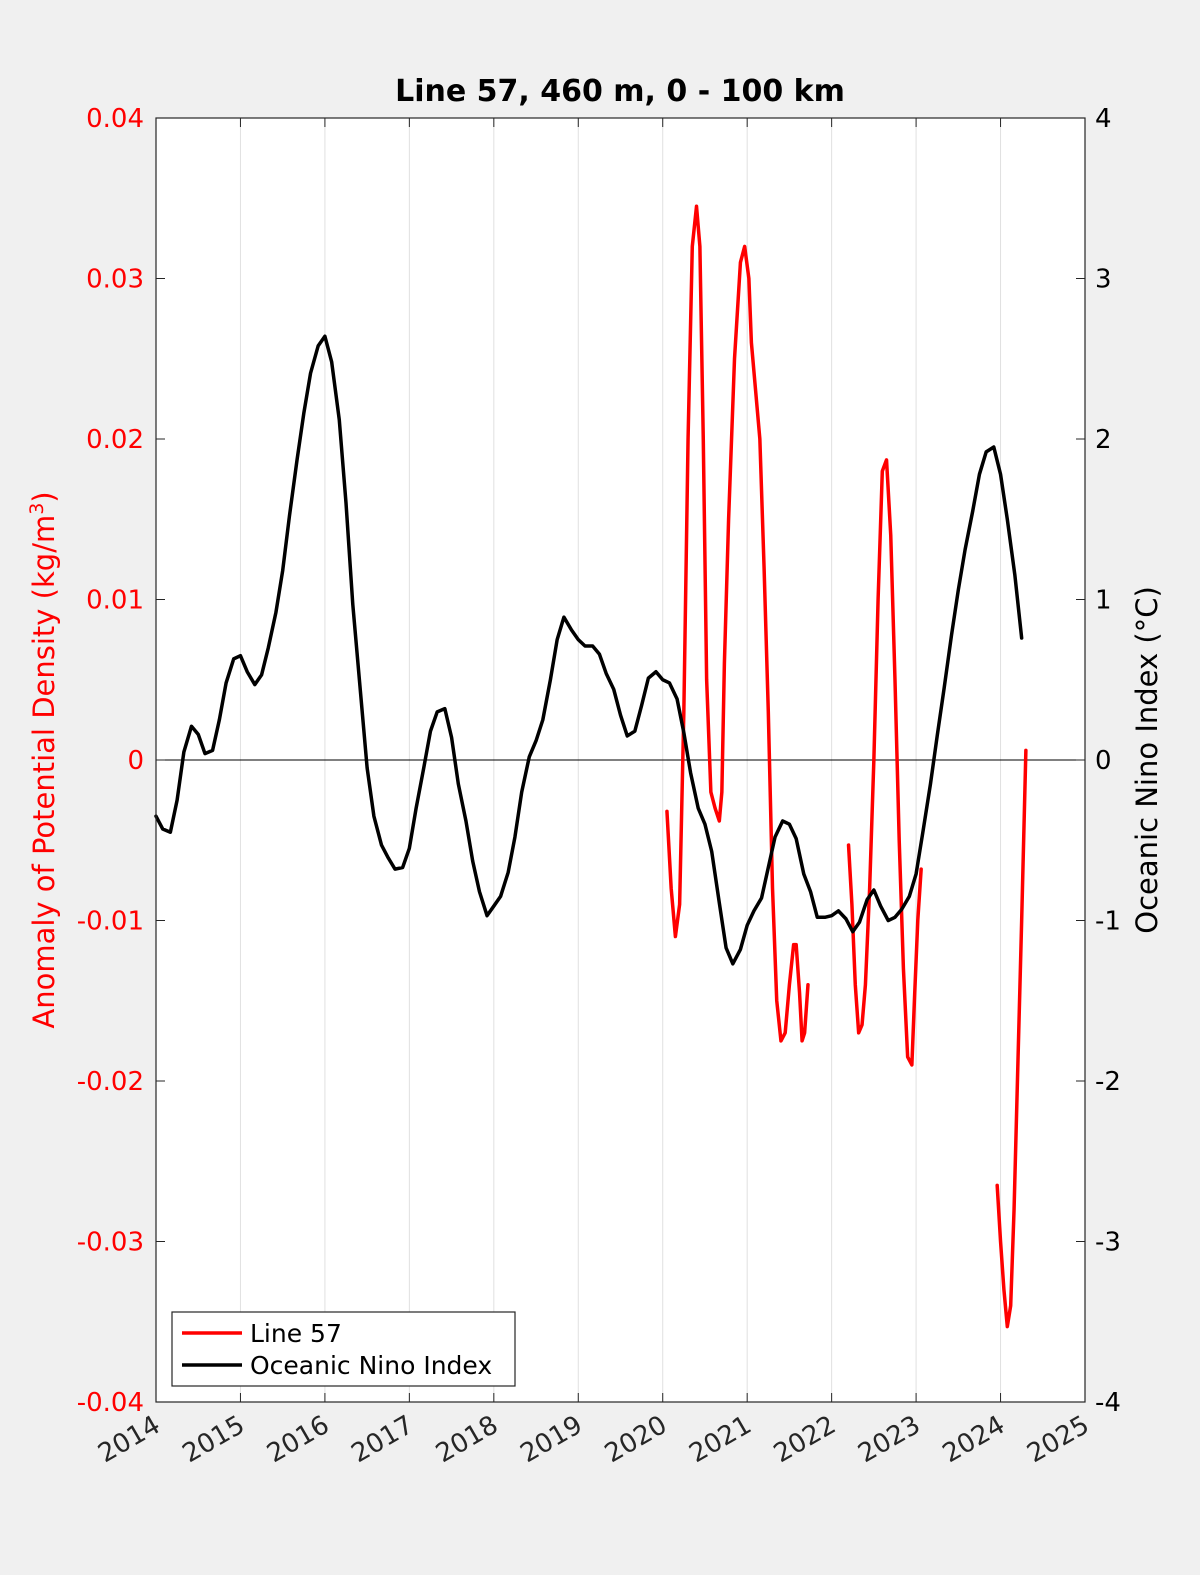 Image resolution: width=1200 pixels, height=1575 pixels. What do you see at coordinates (1108, 1082) in the screenshot?
I see `right-y-tick-label: -2` at bounding box center [1108, 1082].